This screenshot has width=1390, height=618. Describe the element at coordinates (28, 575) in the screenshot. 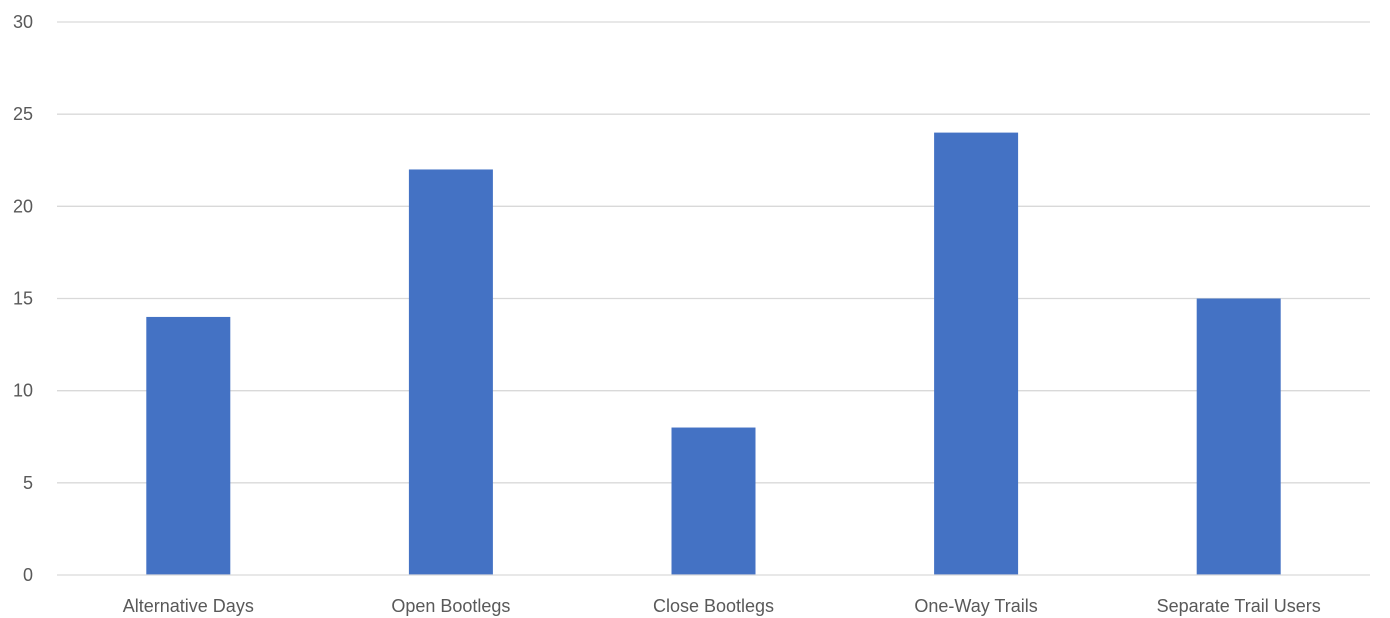

I see `y-tick-label: 0` at that location.